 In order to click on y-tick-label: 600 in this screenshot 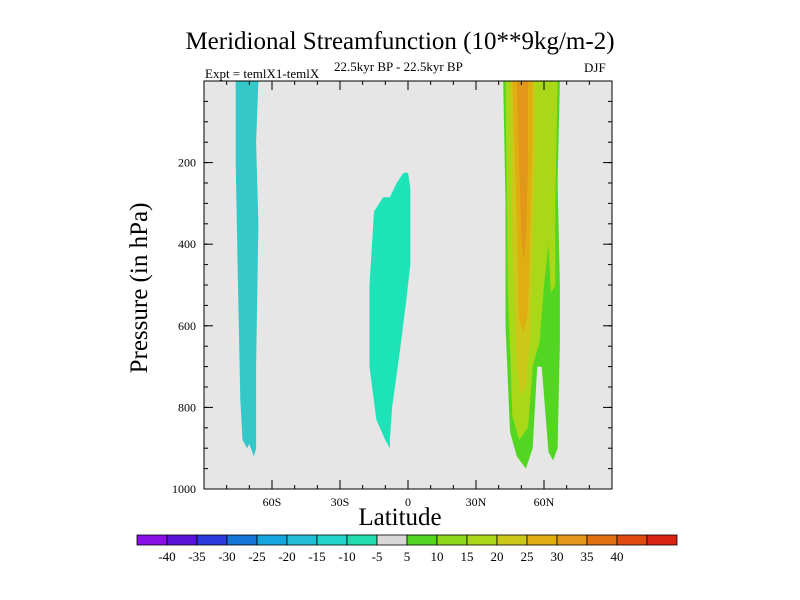, I will do `click(187, 326)`.